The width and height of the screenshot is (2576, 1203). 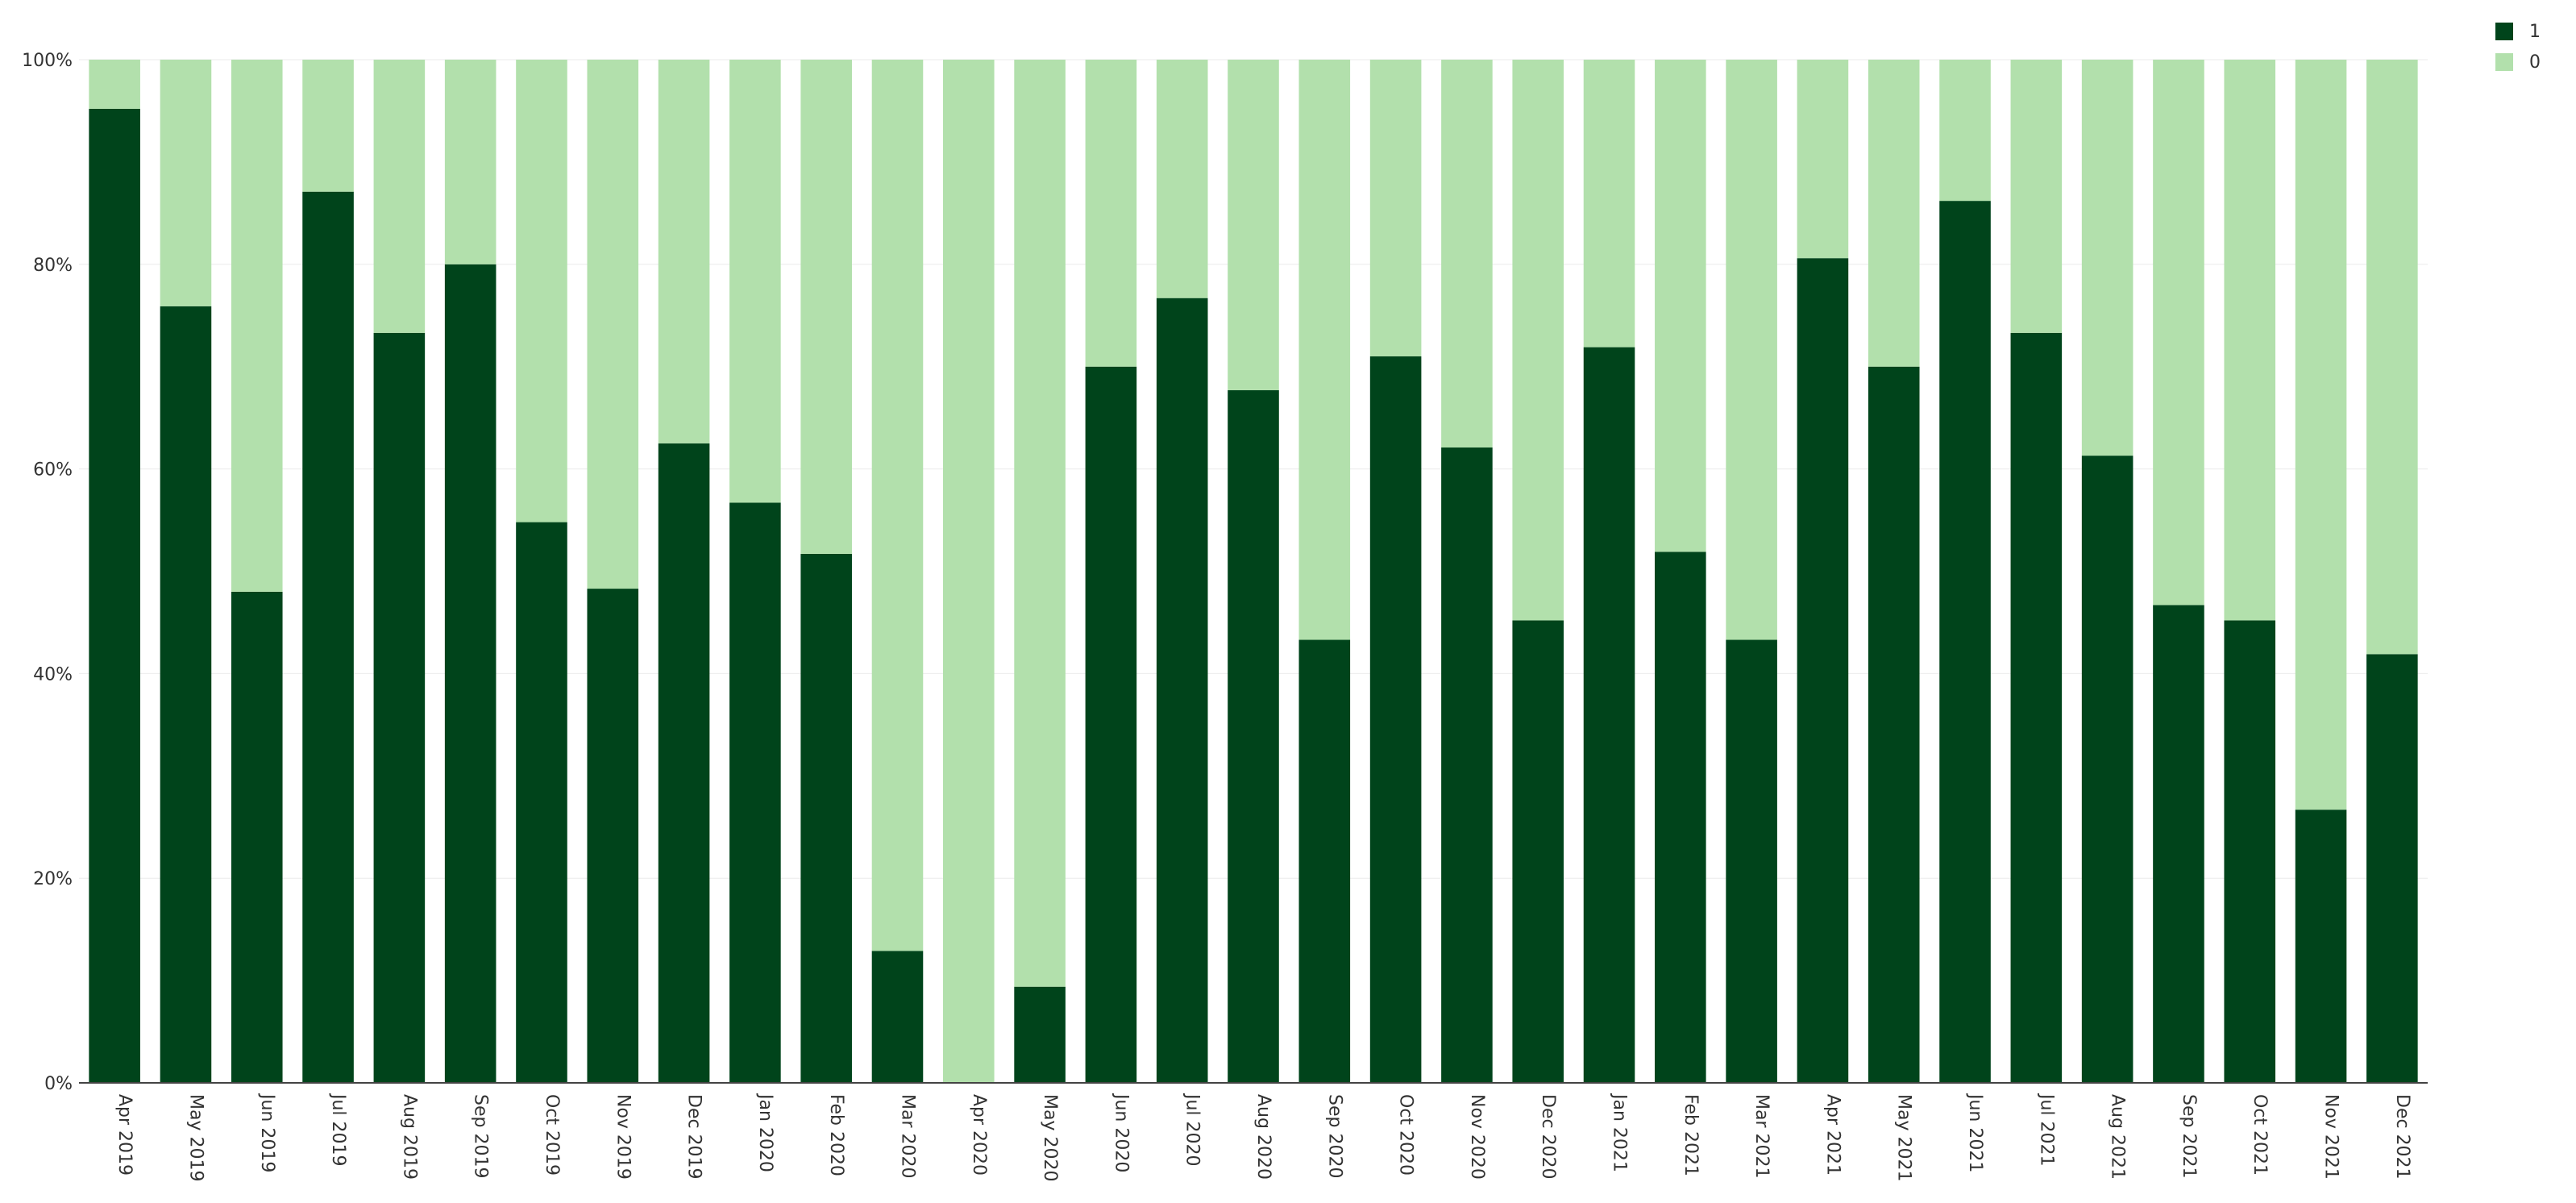 What do you see at coordinates (1050, 1138) in the screenshot?
I see `x-tick-label: May 2020` at bounding box center [1050, 1138].